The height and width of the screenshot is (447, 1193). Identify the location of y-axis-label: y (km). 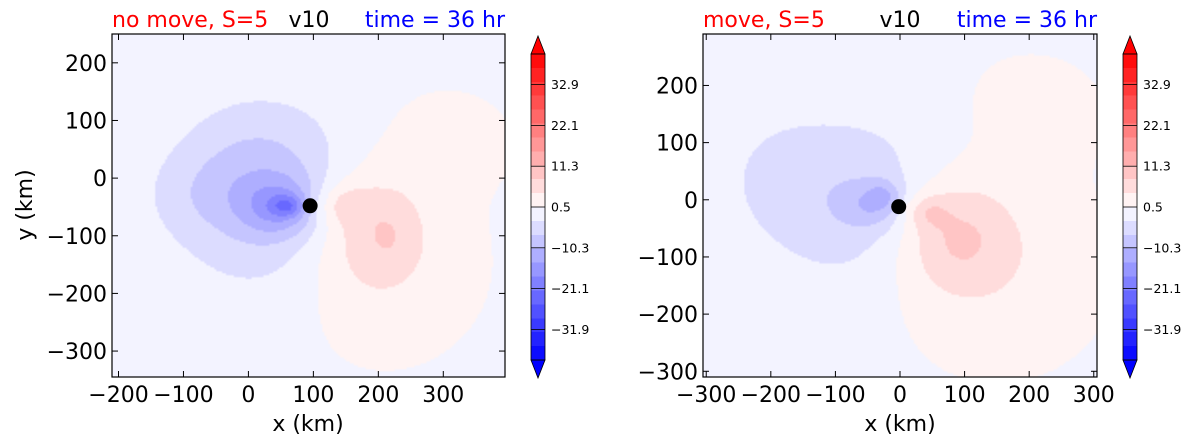
(25, 204).